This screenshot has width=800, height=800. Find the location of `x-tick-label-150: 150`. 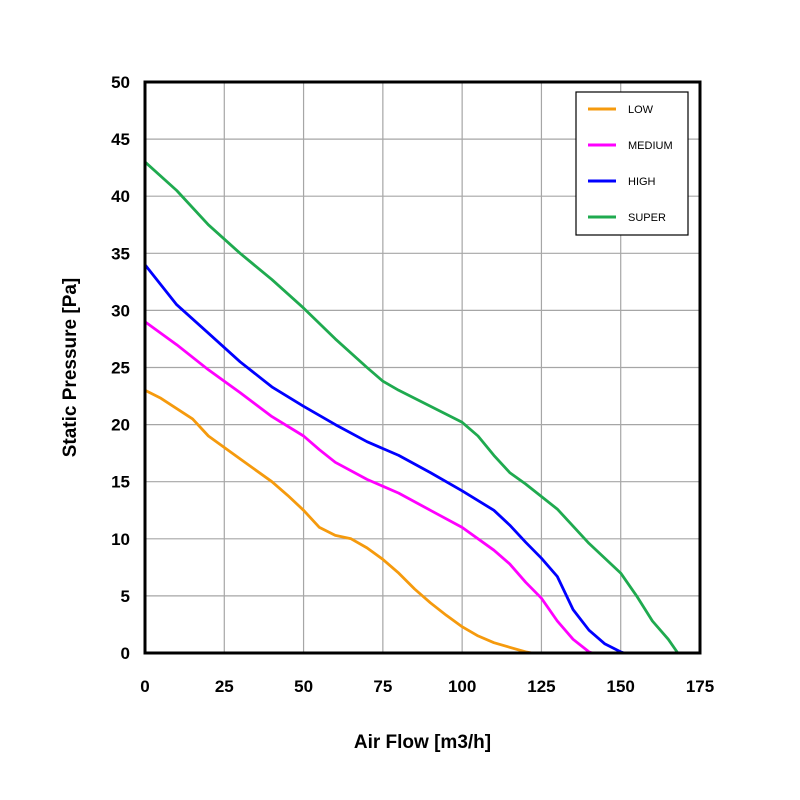

x-tick-label-150: 150 is located at coordinates (621, 686).